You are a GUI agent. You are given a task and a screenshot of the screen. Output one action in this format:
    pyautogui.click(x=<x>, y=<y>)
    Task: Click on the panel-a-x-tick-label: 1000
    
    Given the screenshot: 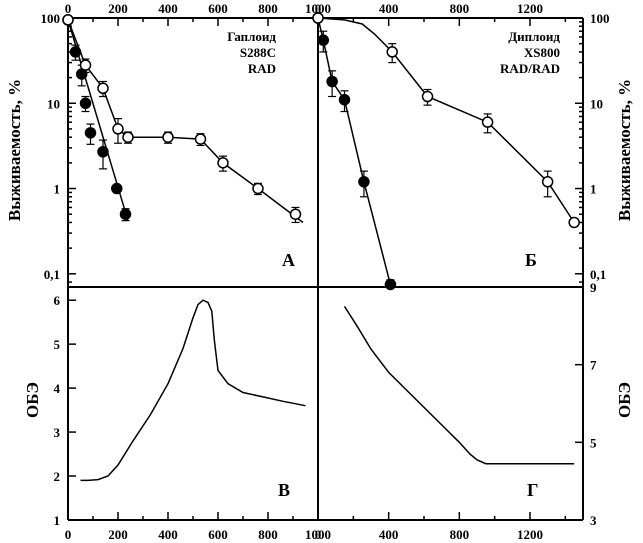 What is the action you would take?
    pyautogui.click(x=318, y=8)
    